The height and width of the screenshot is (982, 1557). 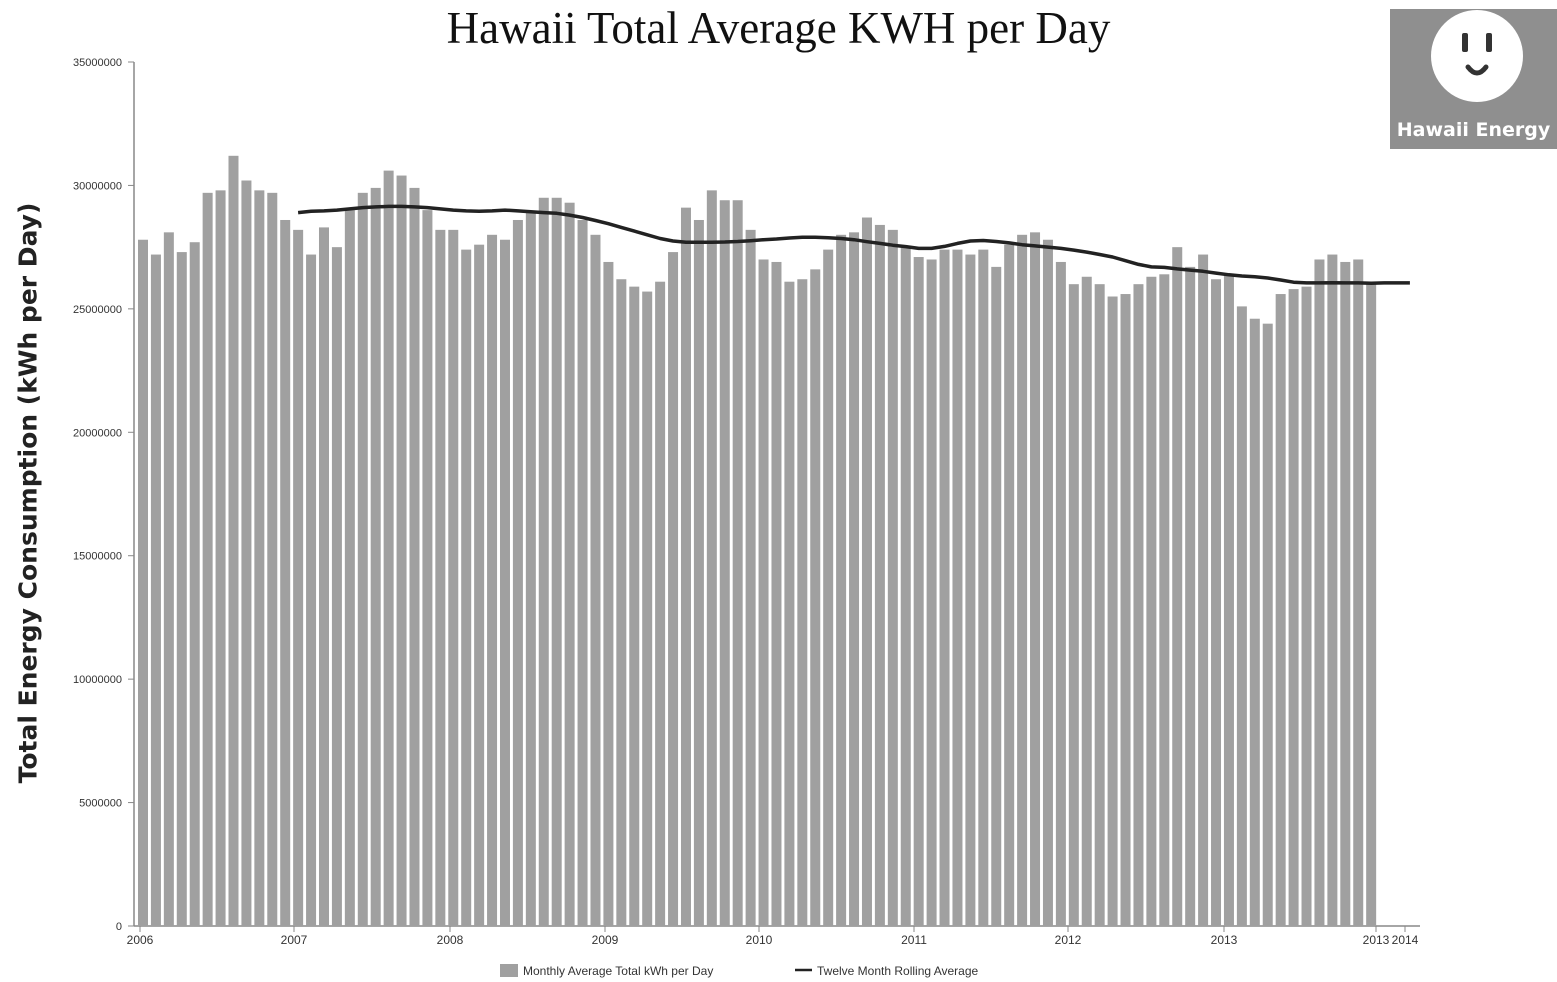 What do you see at coordinates (97, 310) in the screenshot?
I see `y-tick-label: 25000000` at bounding box center [97, 310].